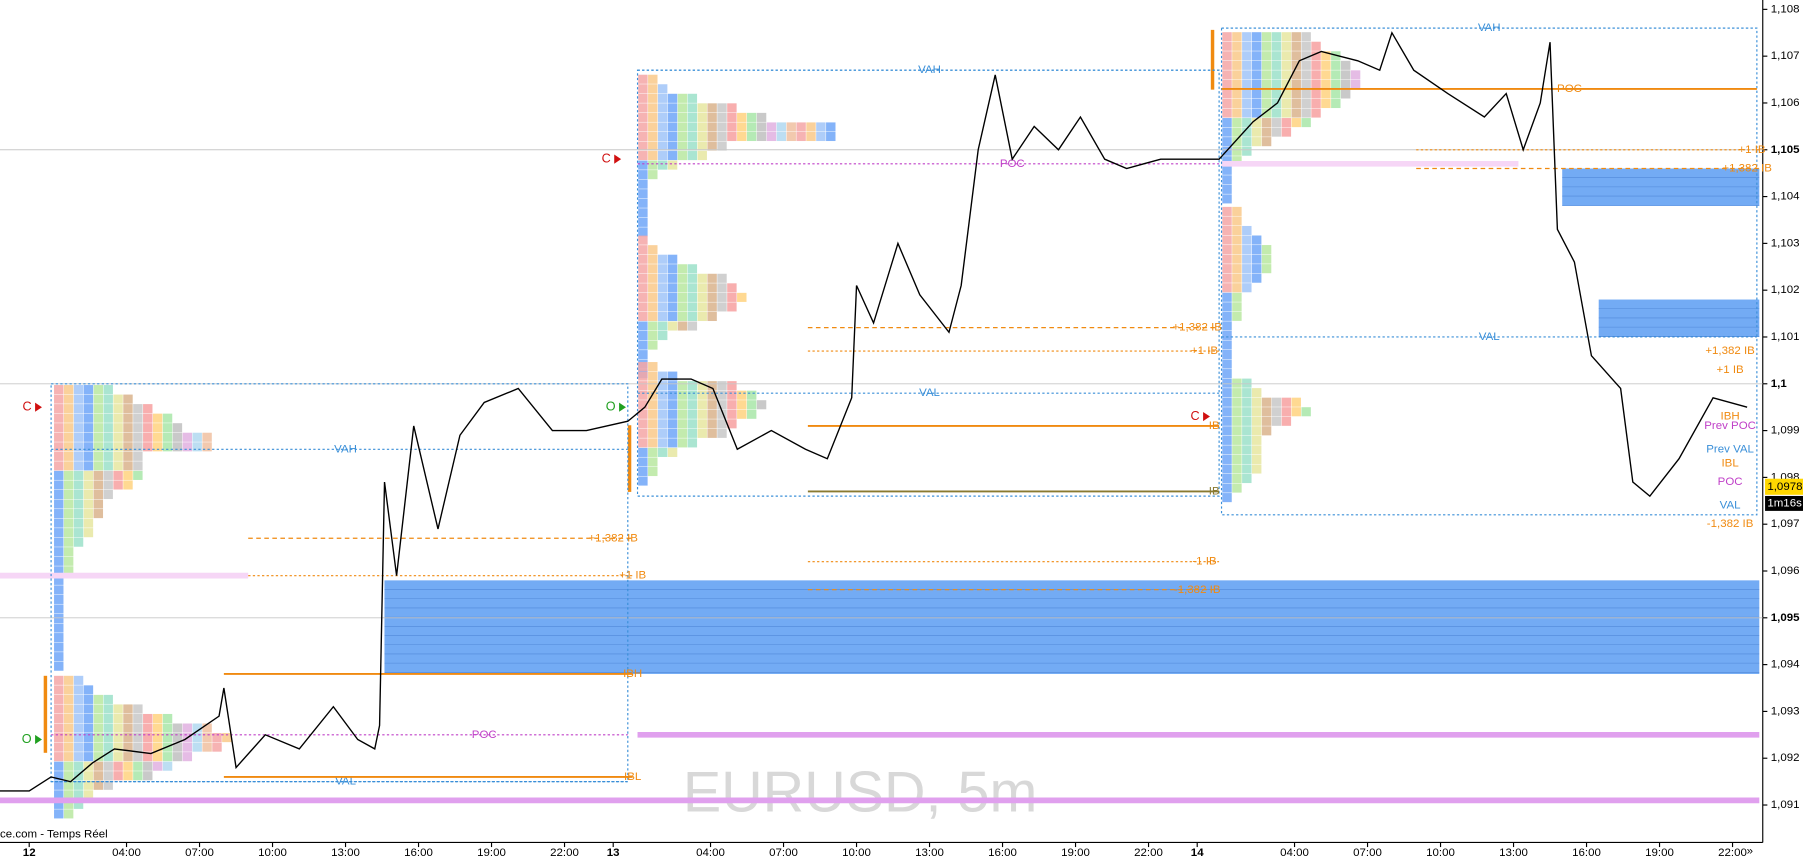  I want to click on scroll-arrows: », so click(1750, 852).